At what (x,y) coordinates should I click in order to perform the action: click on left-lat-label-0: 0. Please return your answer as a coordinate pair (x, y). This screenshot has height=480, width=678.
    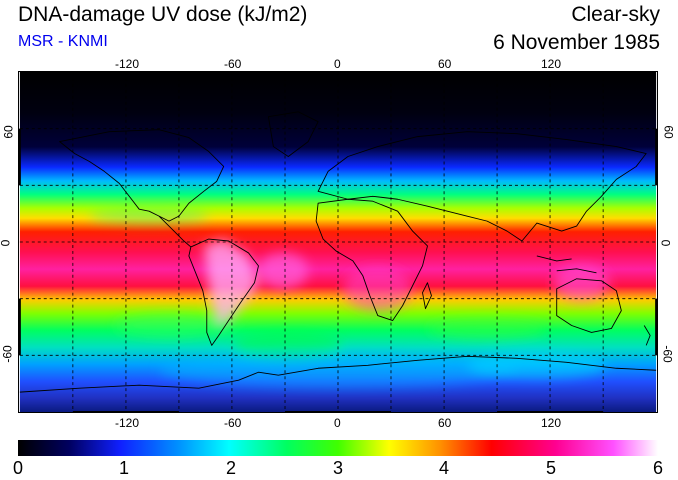
    Looking at the image, I should click on (6, 243).